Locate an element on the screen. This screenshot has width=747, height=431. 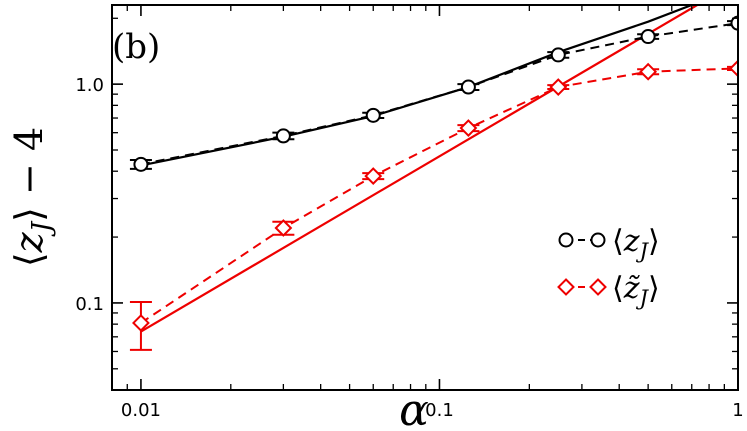
y-axis-label-text: ⟨zJ⟩ − 4 is located at coordinates (32, 197).